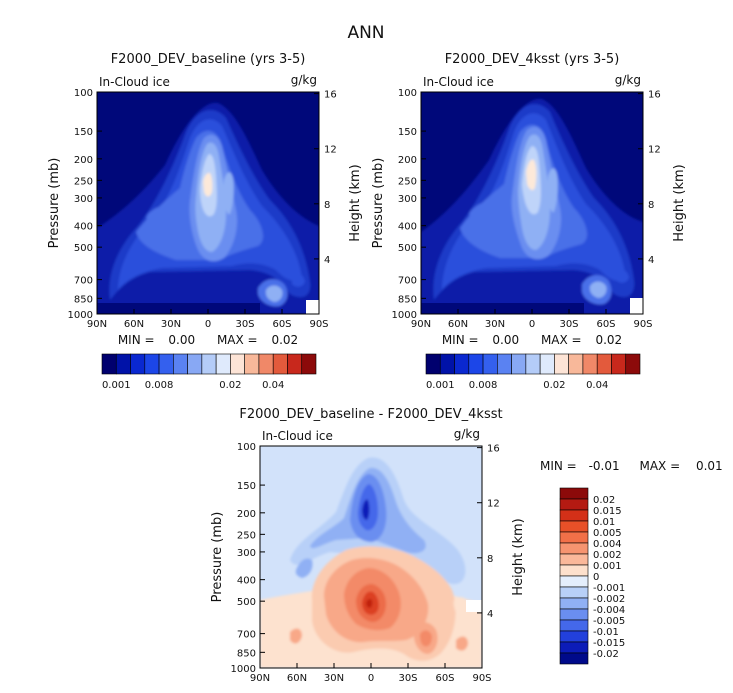 Image resolution: width=733 pixels, height=693 pixels. I want to click on colorbar-label: 0.005, so click(607, 533).